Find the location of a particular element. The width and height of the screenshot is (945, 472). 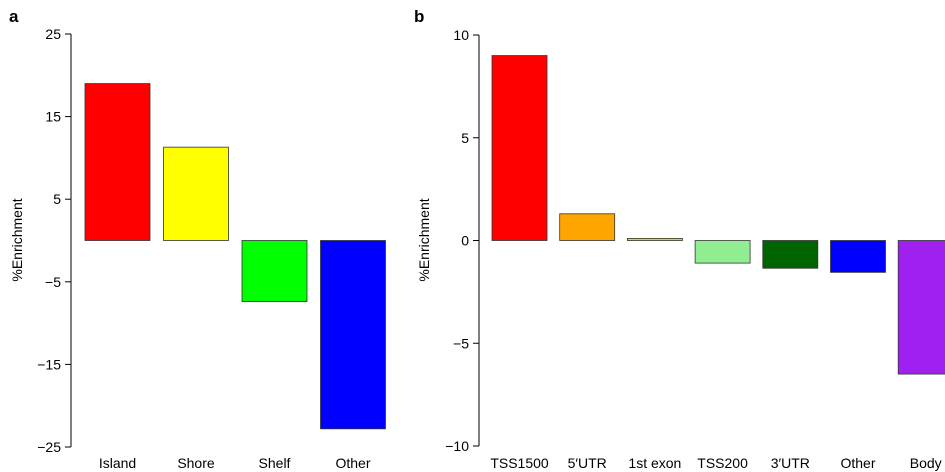

b-bar-3-utr is located at coordinates (790, 254).